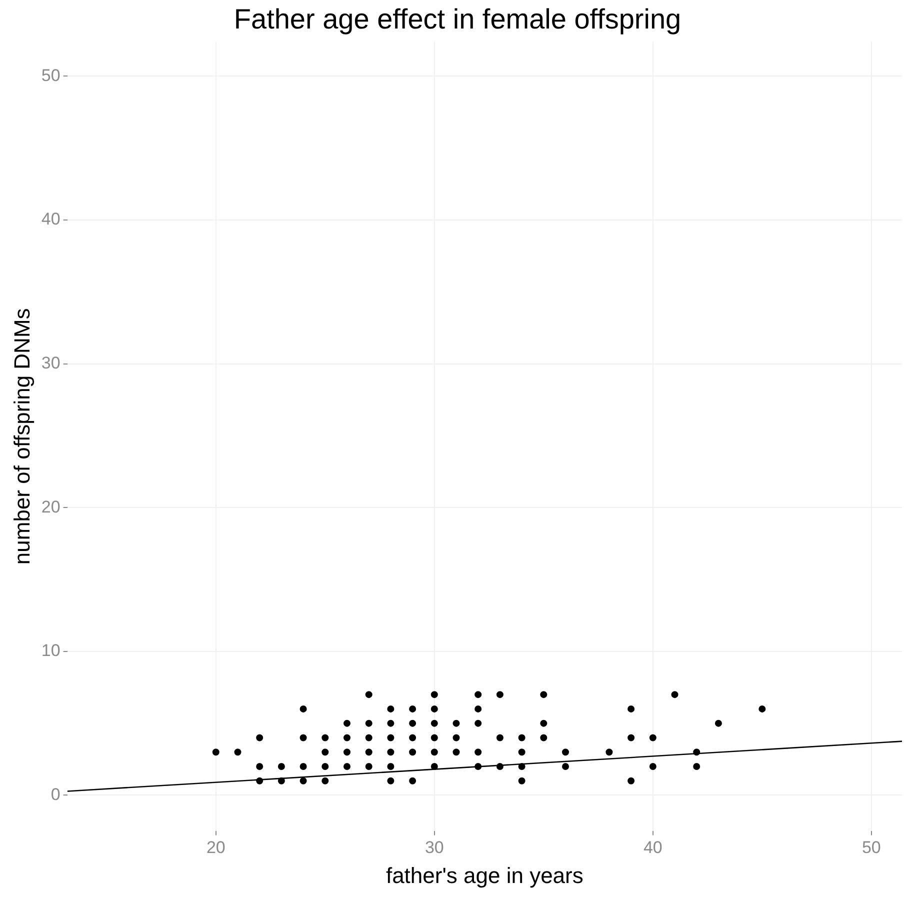  I want to click on x-tick-label: 40, so click(652, 848).